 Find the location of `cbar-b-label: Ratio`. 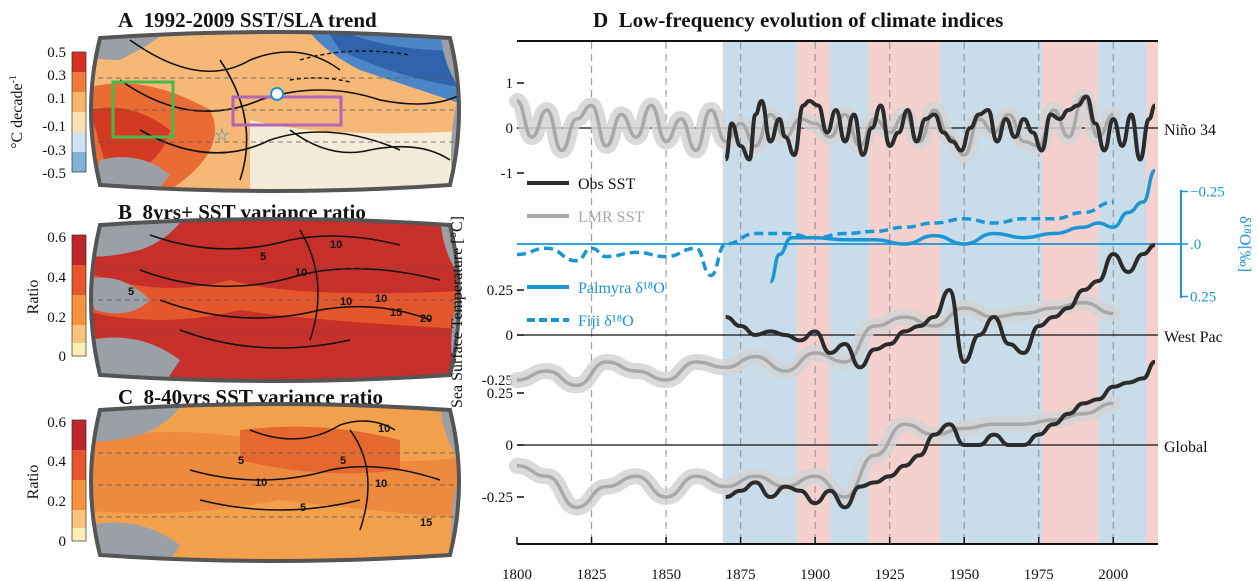

cbar-b-label: Ratio is located at coordinates (33, 297).